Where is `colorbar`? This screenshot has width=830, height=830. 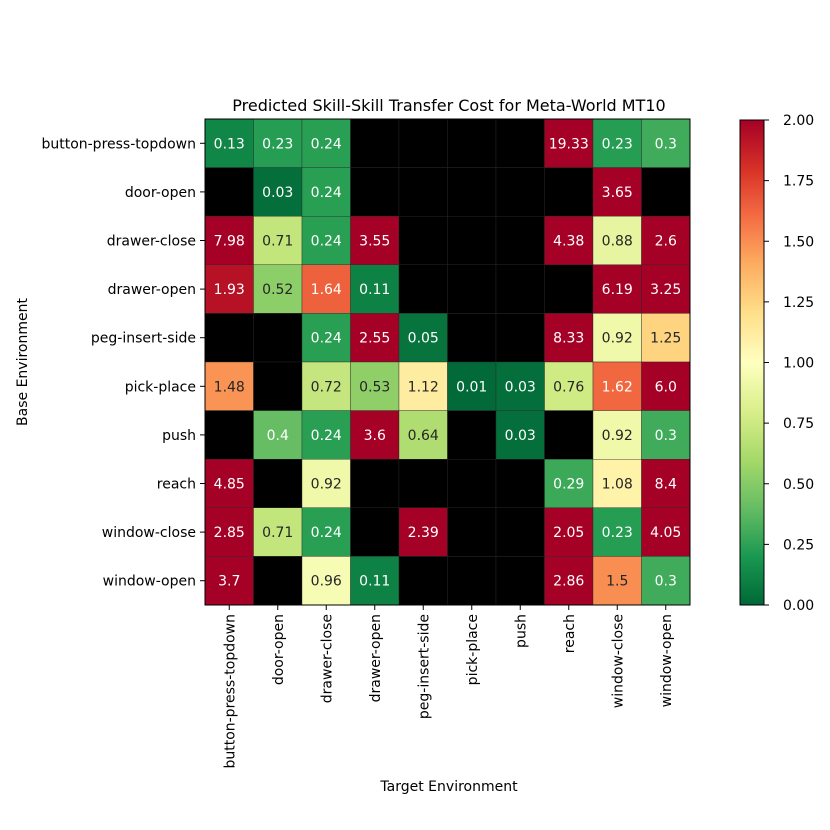 colorbar is located at coordinates (752, 362).